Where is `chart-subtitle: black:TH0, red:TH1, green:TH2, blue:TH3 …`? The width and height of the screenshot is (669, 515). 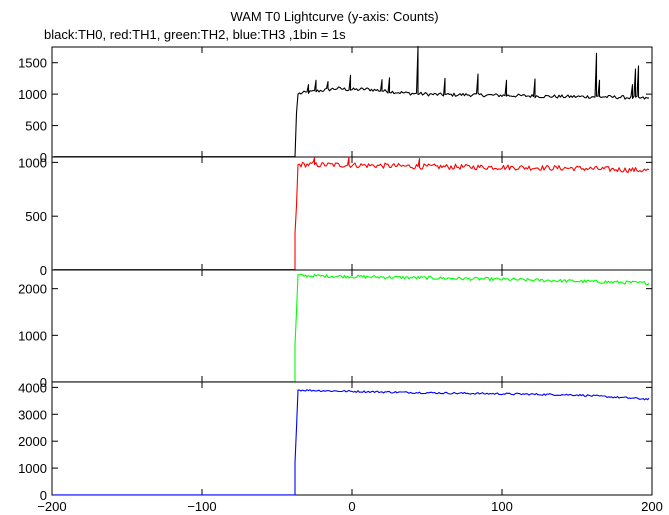
chart-subtitle: black:TH0, red:TH1, green:TH2, blue:TH3 … is located at coordinates (195, 34).